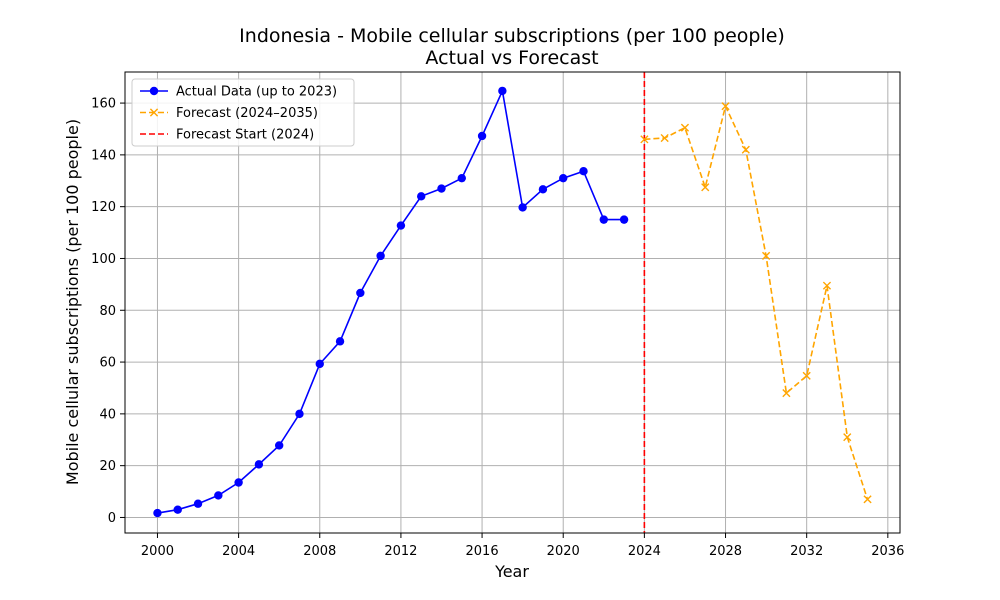 This screenshot has height=600, width=1000. I want to click on legend-box, so click(243, 112).